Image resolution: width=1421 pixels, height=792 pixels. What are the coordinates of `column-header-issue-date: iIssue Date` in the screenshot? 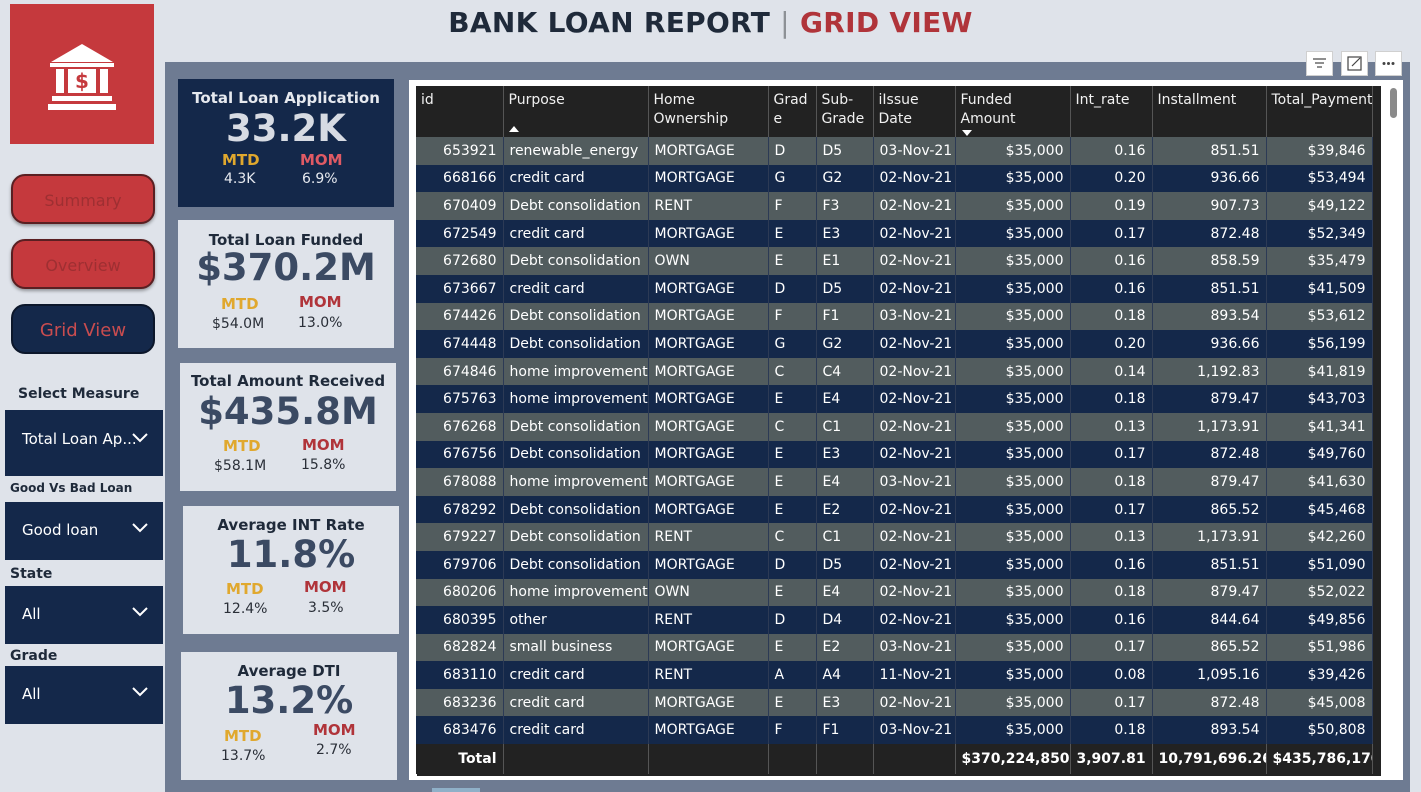 It's located at (914, 111).